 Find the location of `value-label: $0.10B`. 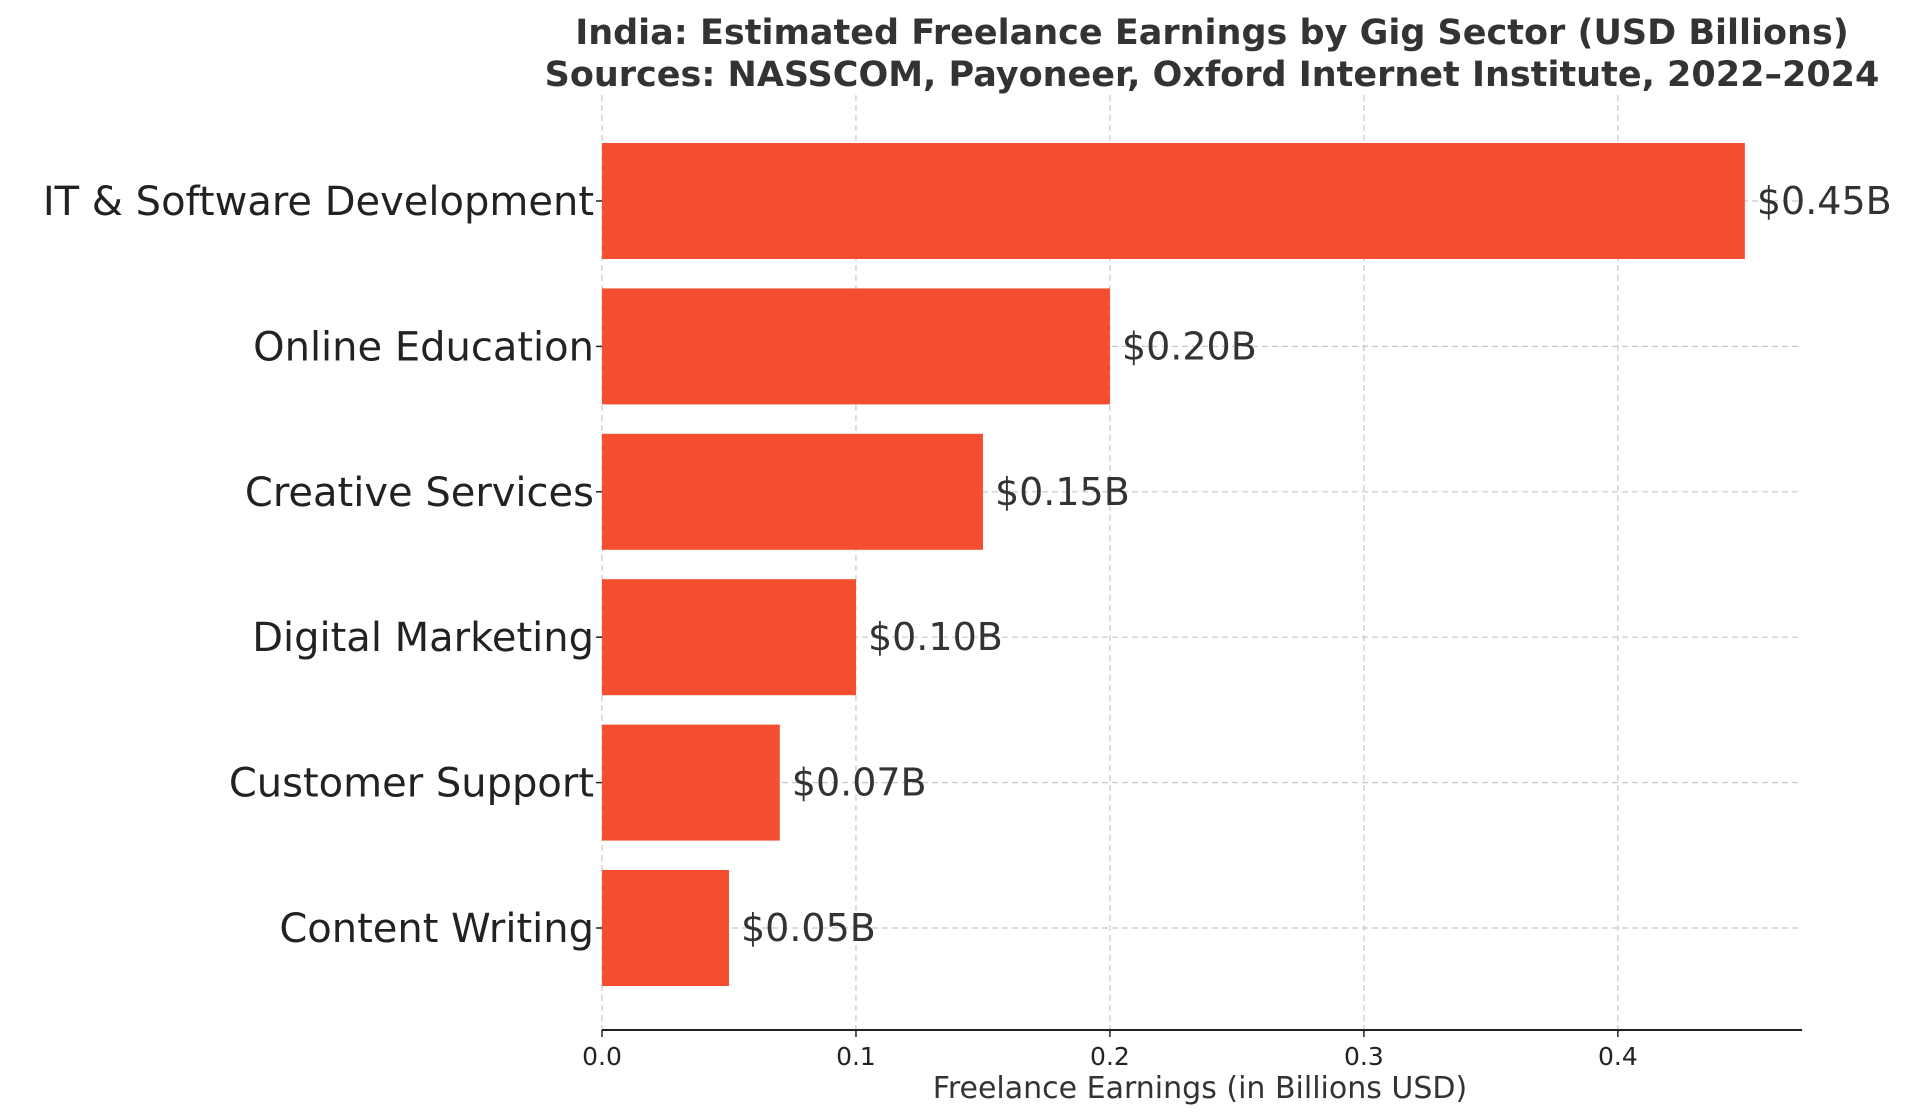

value-label: $0.10B is located at coordinates (935, 637).